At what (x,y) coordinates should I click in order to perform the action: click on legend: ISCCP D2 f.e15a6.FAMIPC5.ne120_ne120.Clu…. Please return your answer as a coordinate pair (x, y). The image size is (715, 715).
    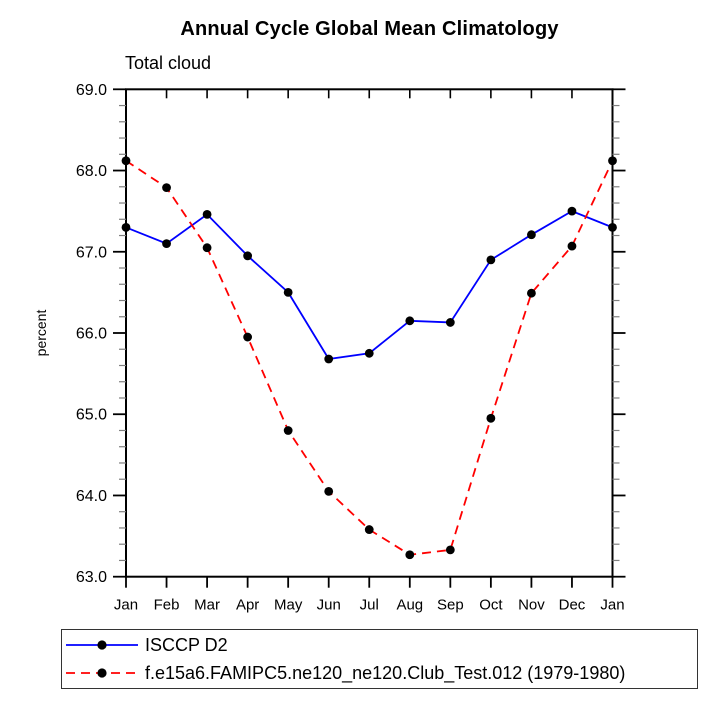
    Looking at the image, I should click on (379, 659).